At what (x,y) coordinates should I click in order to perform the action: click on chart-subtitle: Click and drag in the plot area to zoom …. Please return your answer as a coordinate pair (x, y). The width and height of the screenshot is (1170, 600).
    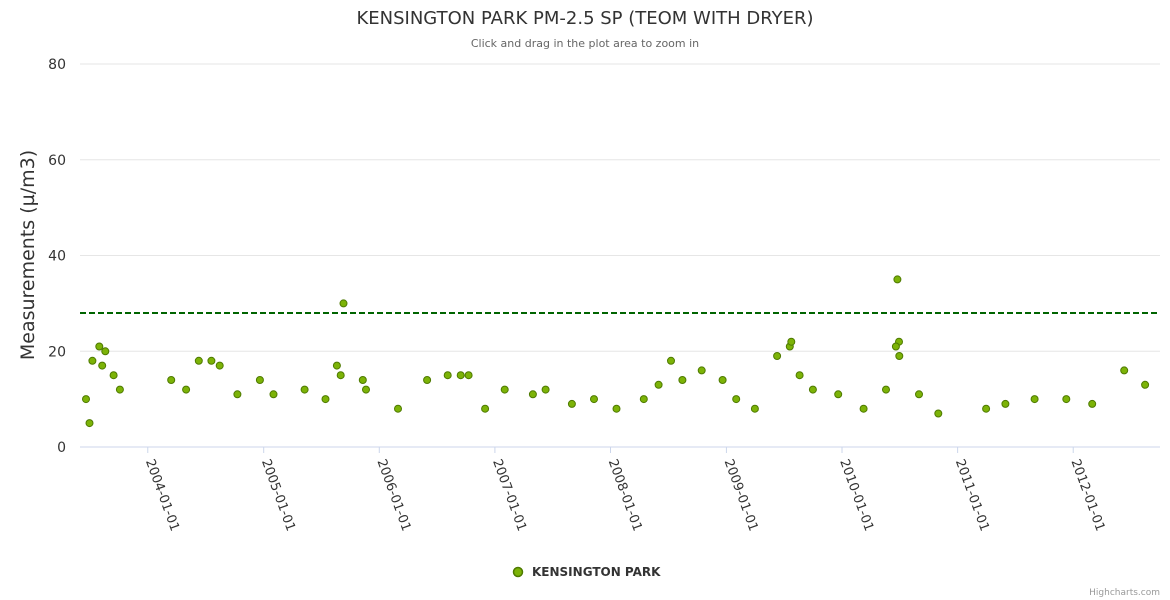
    Looking at the image, I should click on (585, 43).